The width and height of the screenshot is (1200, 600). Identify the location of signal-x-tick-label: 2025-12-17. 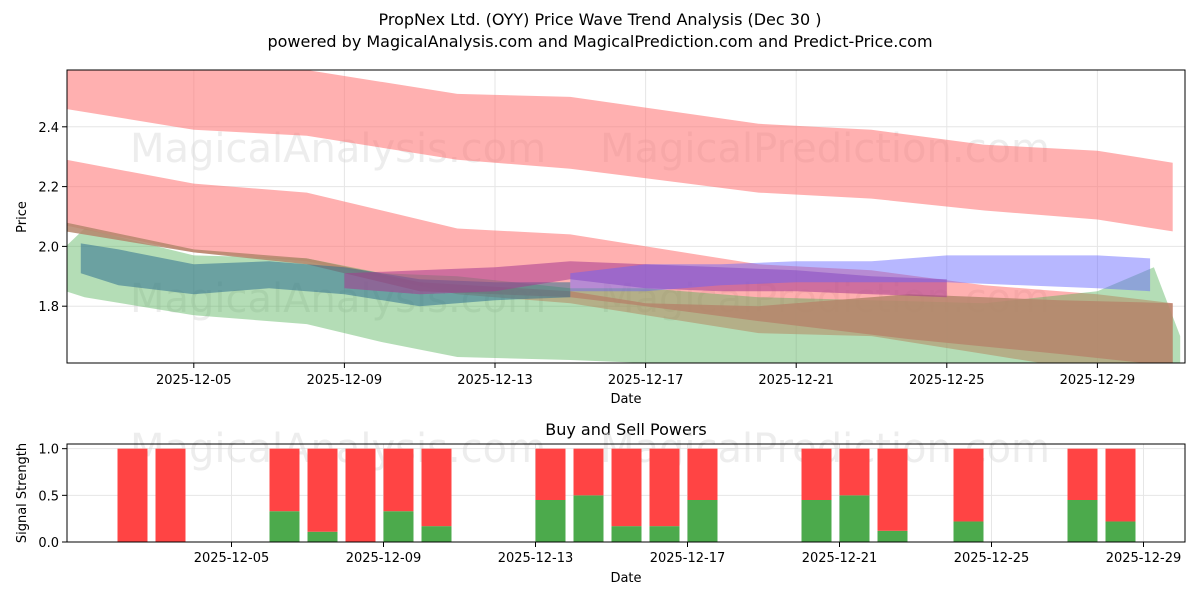
(688, 558).